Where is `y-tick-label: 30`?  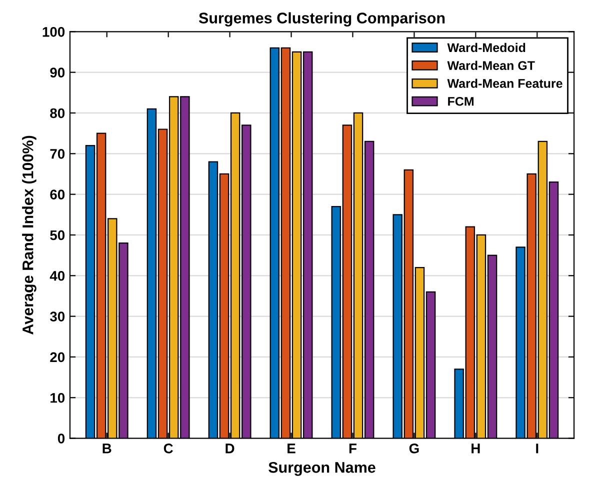
y-tick-label: 30 is located at coordinates (57, 317).